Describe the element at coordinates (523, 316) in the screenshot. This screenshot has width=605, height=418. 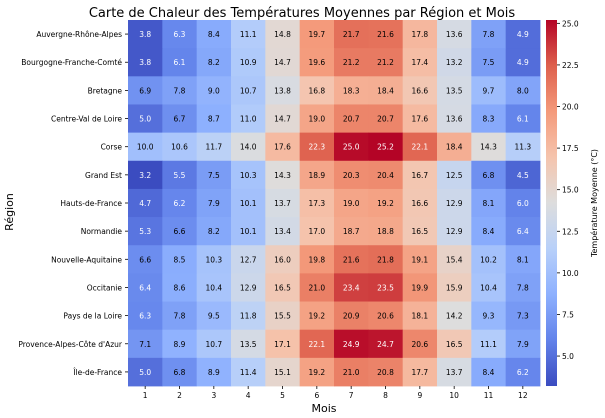
I see `cell-value-label: 7.3` at that location.